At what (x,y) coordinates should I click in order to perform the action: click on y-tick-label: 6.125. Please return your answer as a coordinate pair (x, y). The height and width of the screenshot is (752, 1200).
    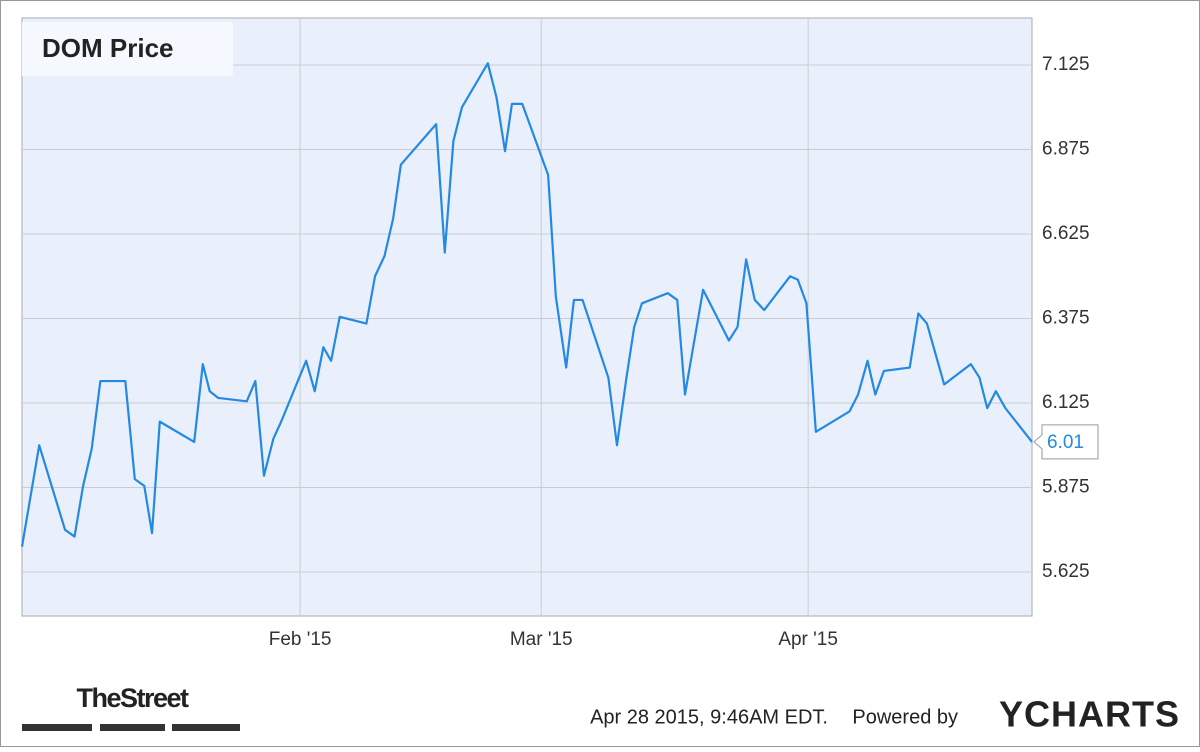
    Looking at the image, I should click on (1066, 402).